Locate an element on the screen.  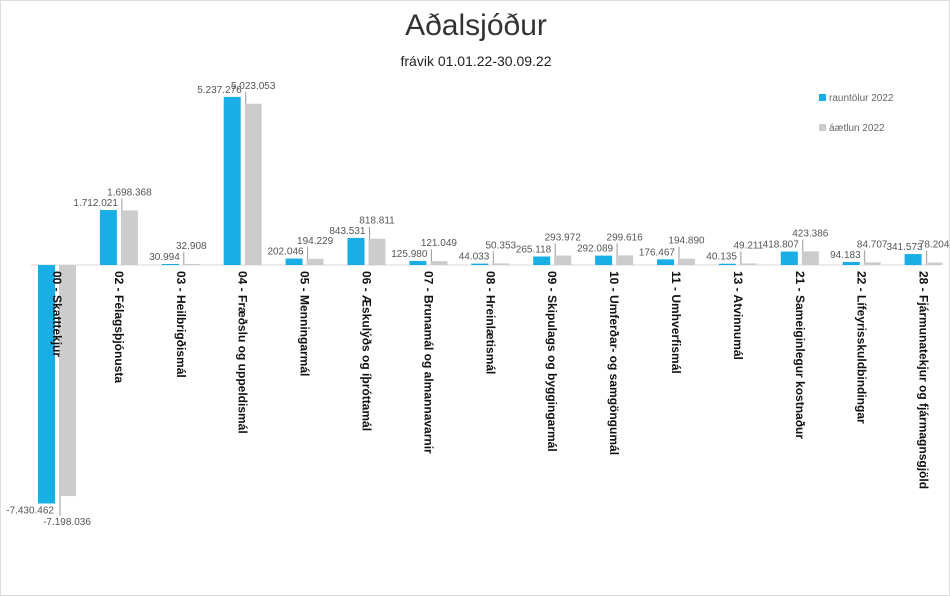
data-label: 423.386 is located at coordinates (810, 233).